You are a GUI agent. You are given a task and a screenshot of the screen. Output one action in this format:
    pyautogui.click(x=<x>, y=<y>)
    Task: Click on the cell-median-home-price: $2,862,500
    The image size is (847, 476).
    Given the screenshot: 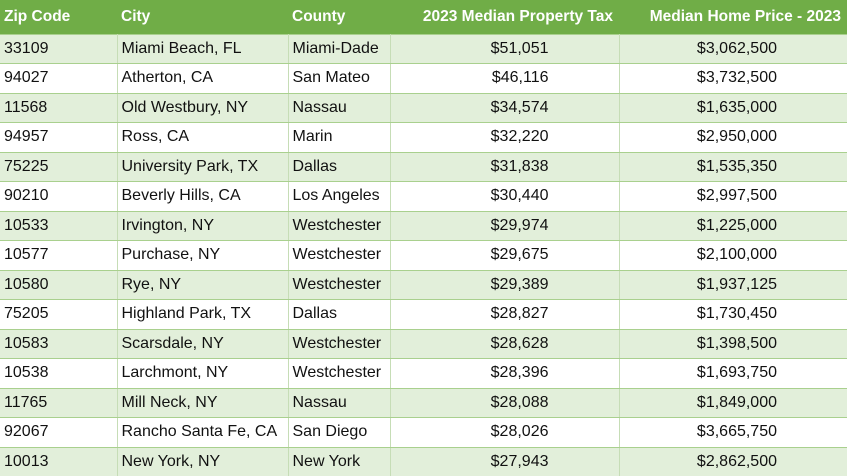 What is the action you would take?
    pyautogui.click(x=733, y=461)
    